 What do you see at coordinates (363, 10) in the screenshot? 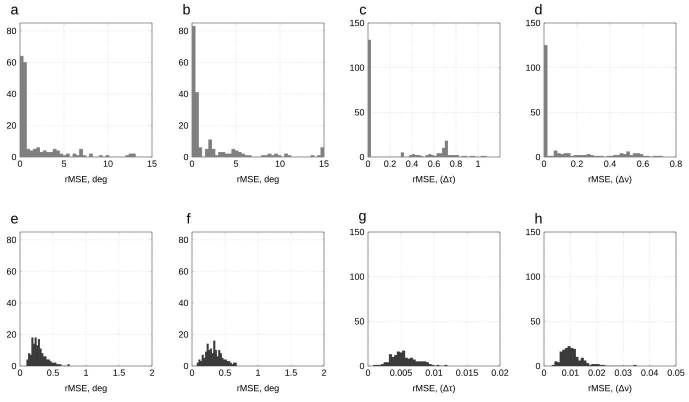
I see `chart-title: c` at bounding box center [363, 10].